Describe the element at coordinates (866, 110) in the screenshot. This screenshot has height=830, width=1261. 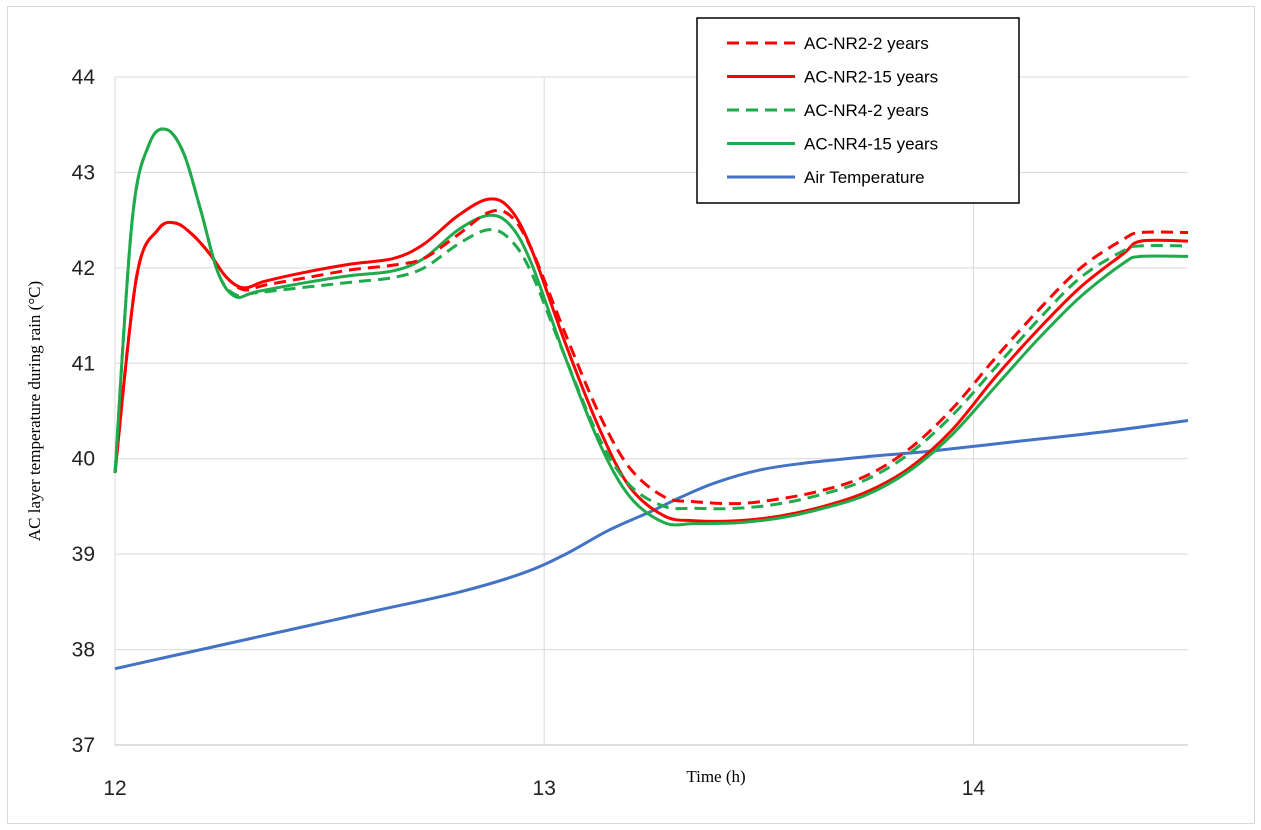
I see `legend-label: AC-NR4-2 years` at that location.